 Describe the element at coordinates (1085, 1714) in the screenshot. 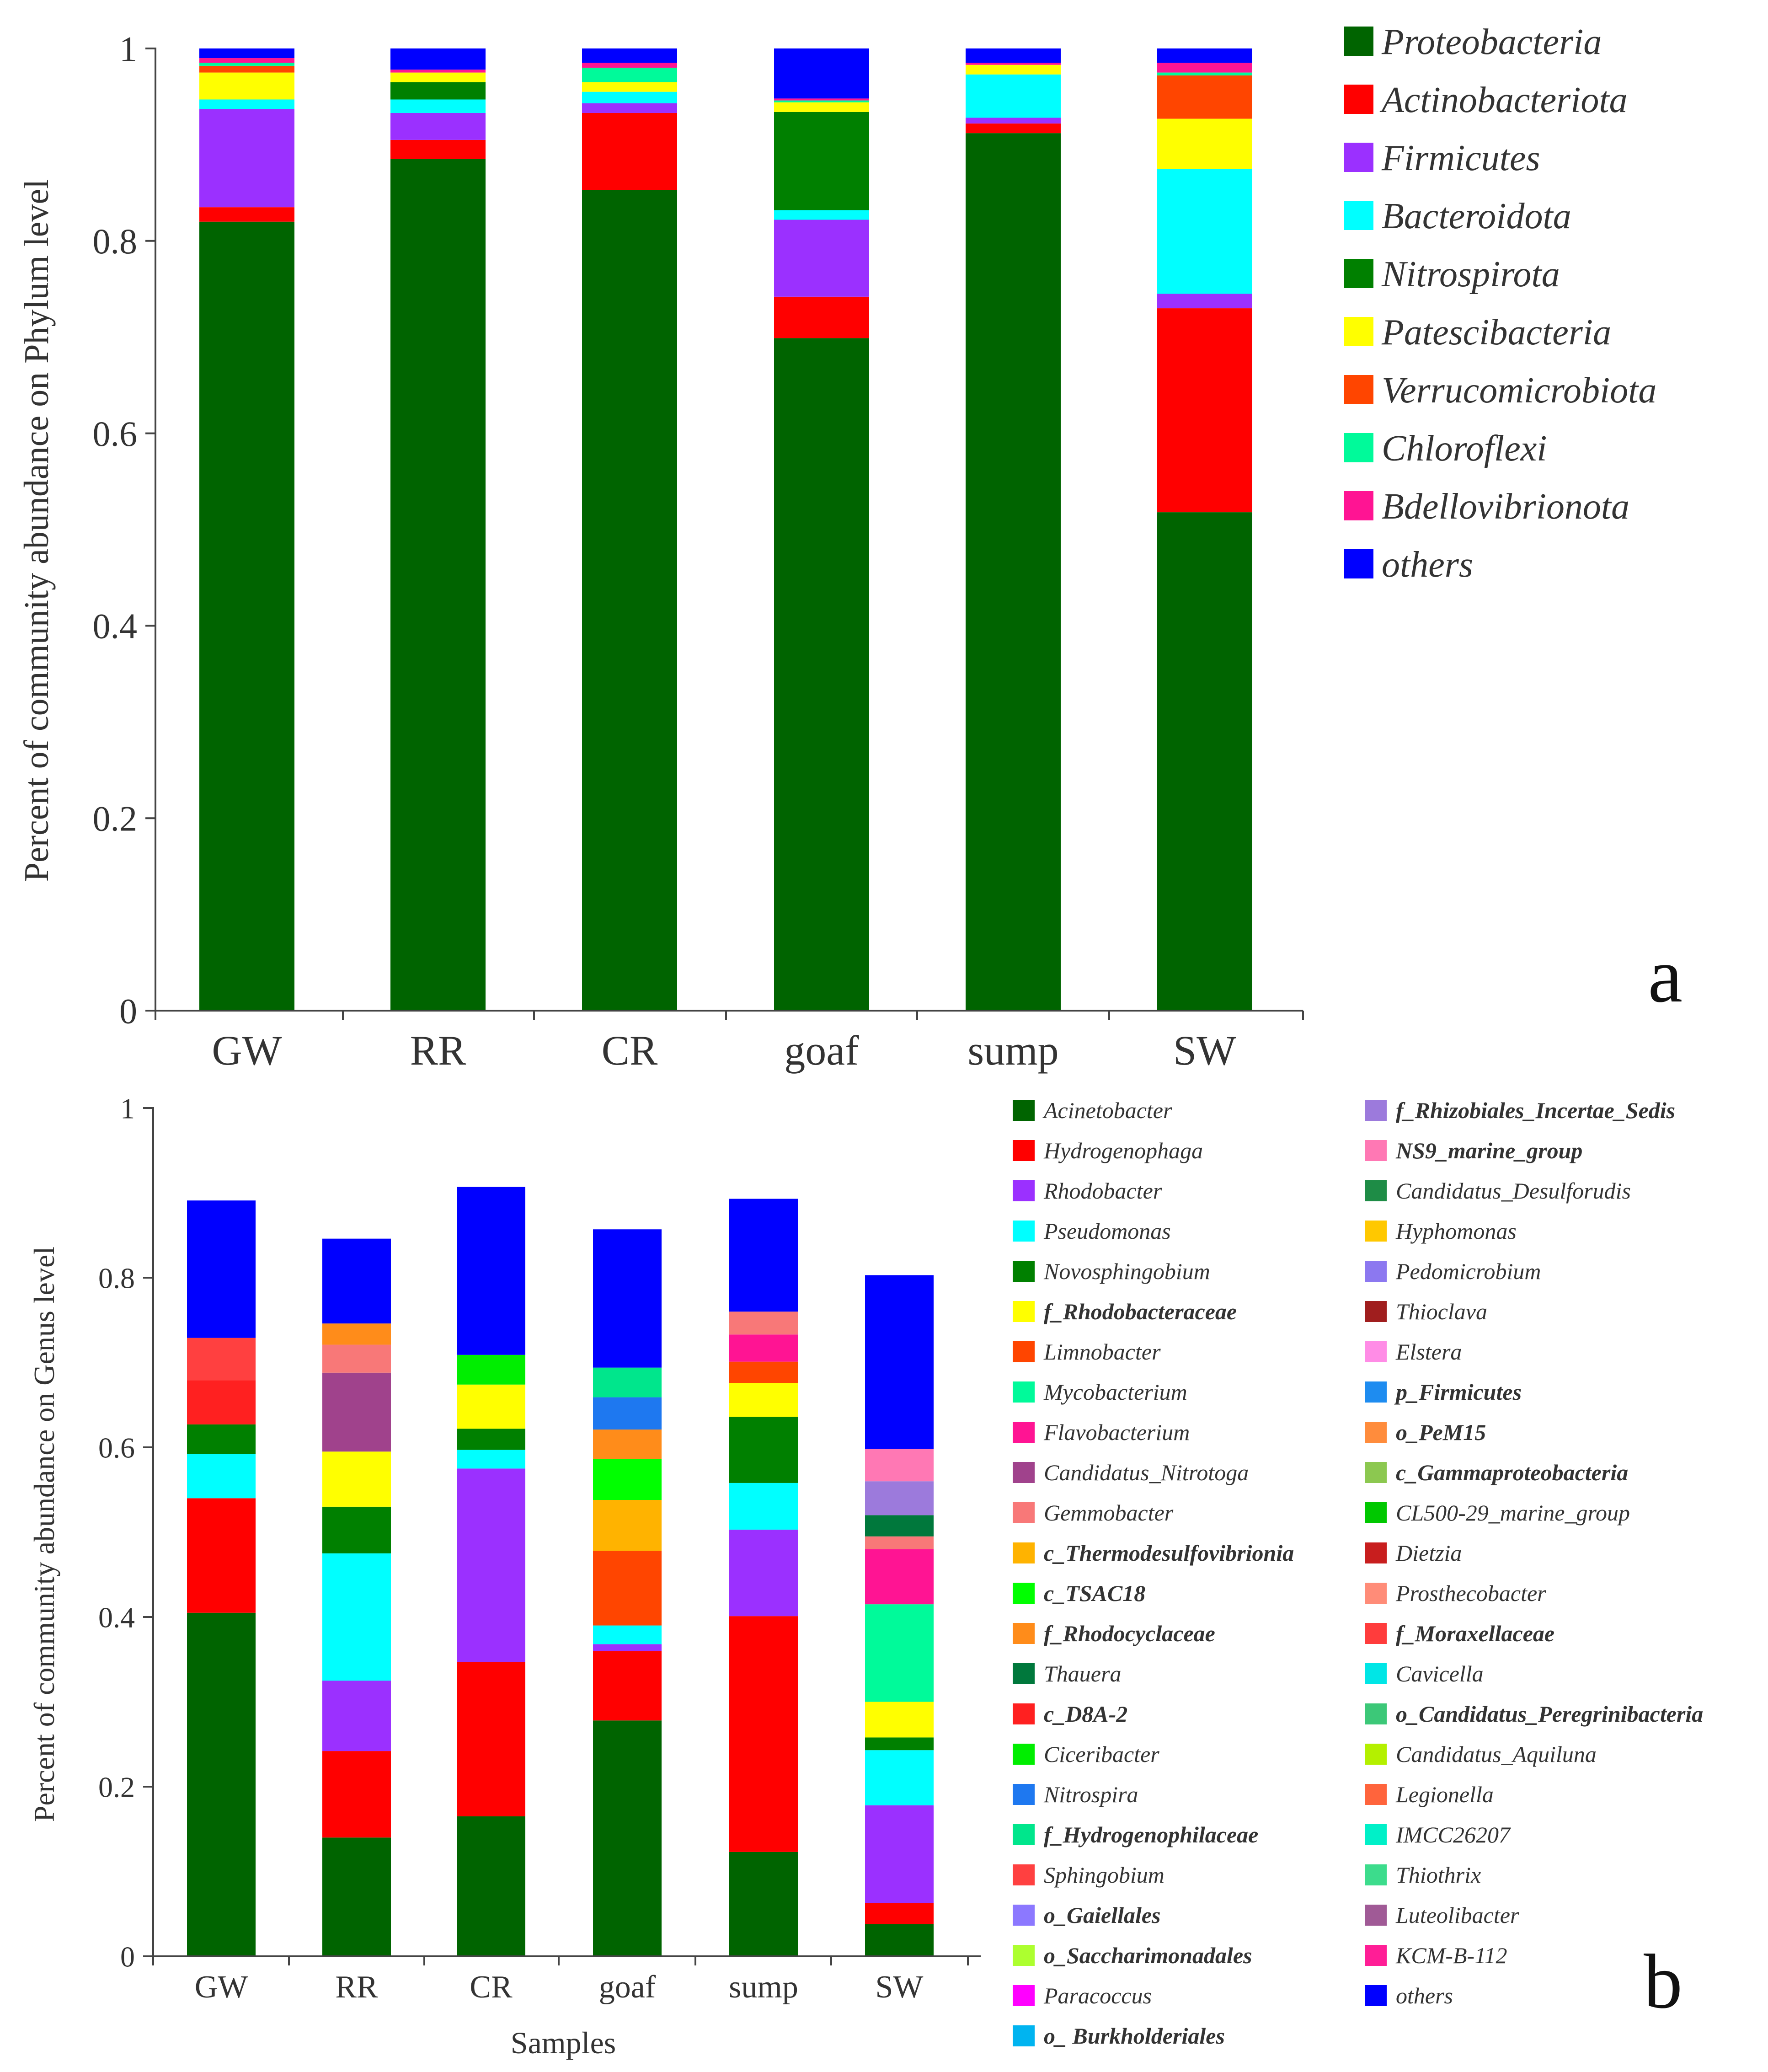

I see `genus-legend-label-c-d8a-2: c_D8A-2` at that location.